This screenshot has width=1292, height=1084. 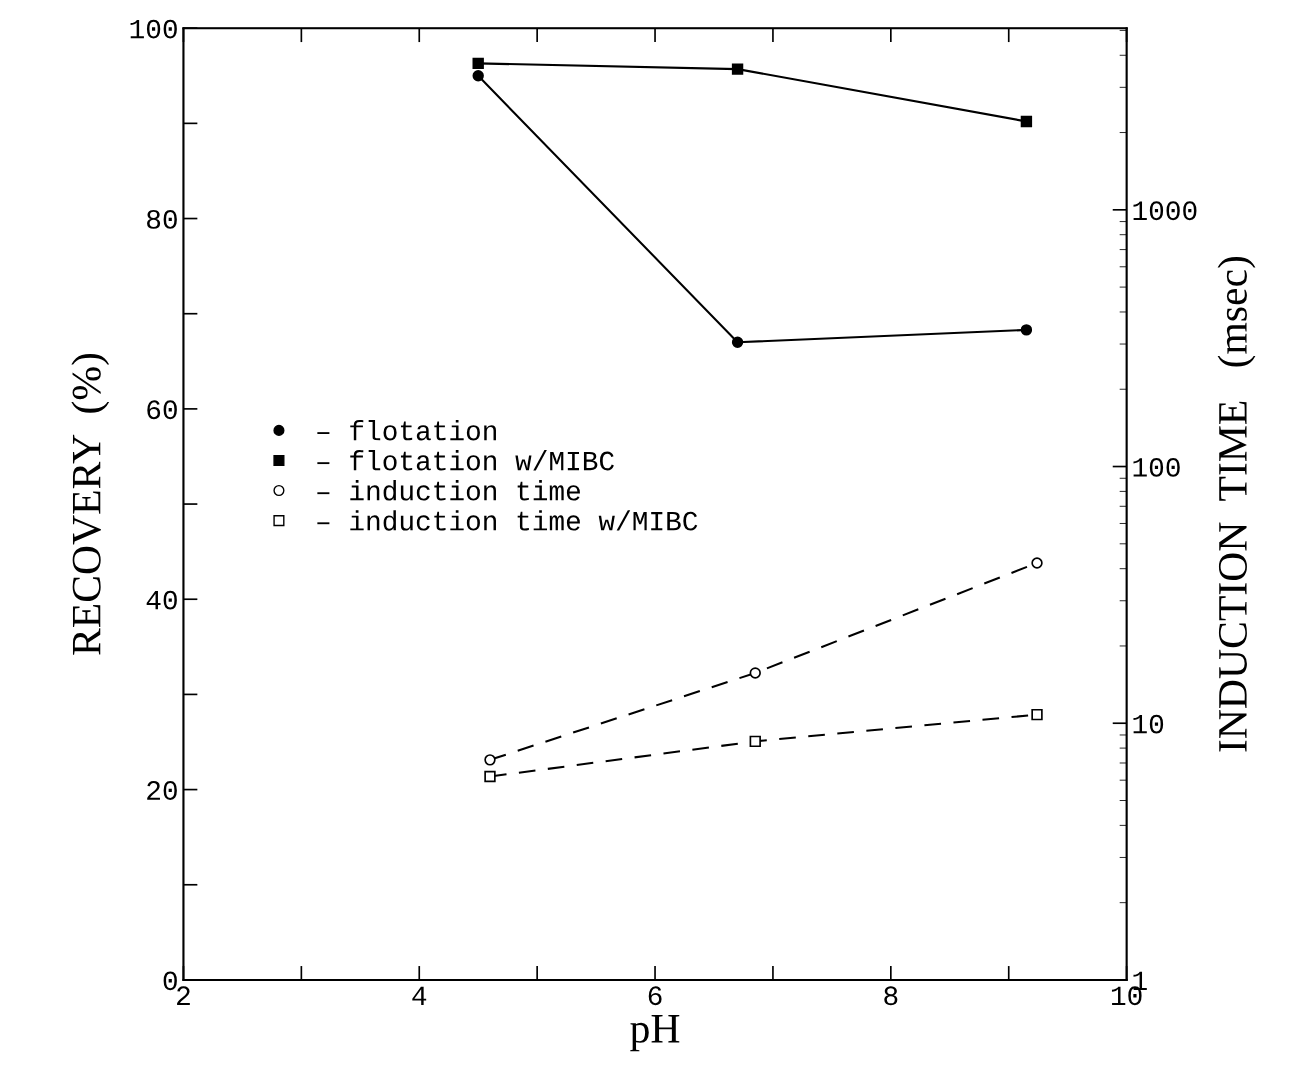 What do you see at coordinates (655, 1033) in the screenshot?
I see `x-axis-title: pH` at bounding box center [655, 1033].